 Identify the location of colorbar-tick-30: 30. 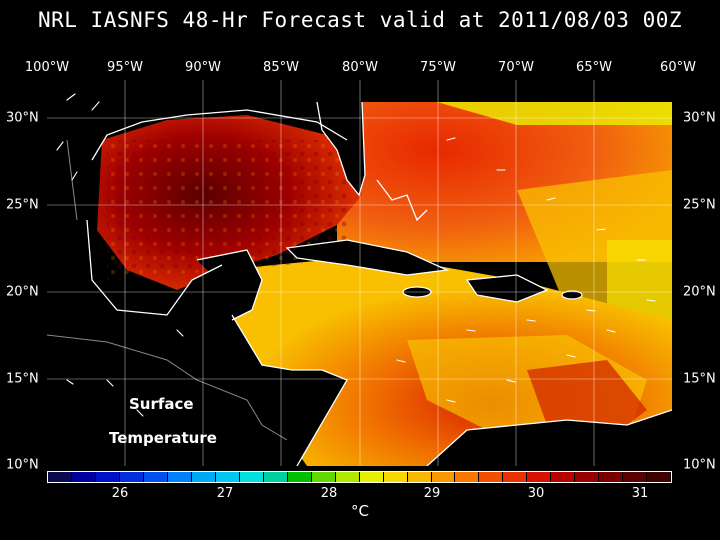
(536, 493).